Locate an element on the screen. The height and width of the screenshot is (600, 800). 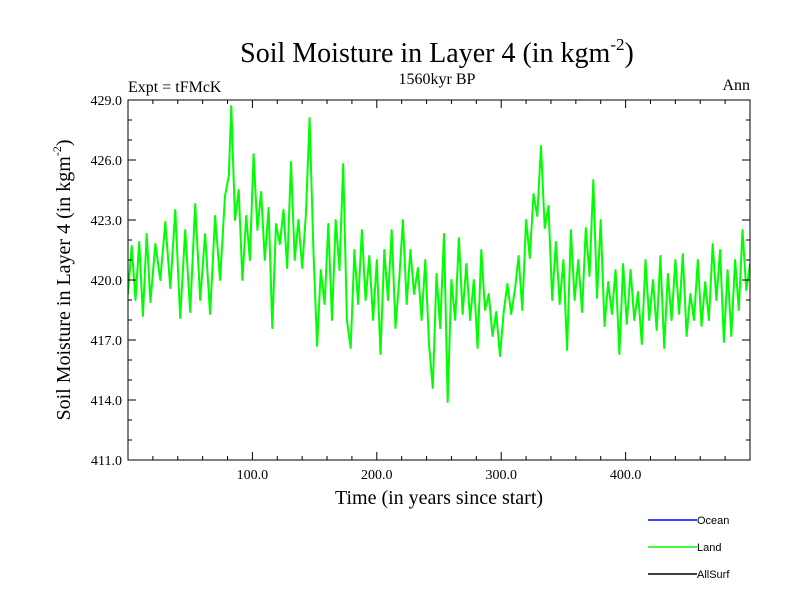
x-tick-label: 100.0 is located at coordinates (253, 475).